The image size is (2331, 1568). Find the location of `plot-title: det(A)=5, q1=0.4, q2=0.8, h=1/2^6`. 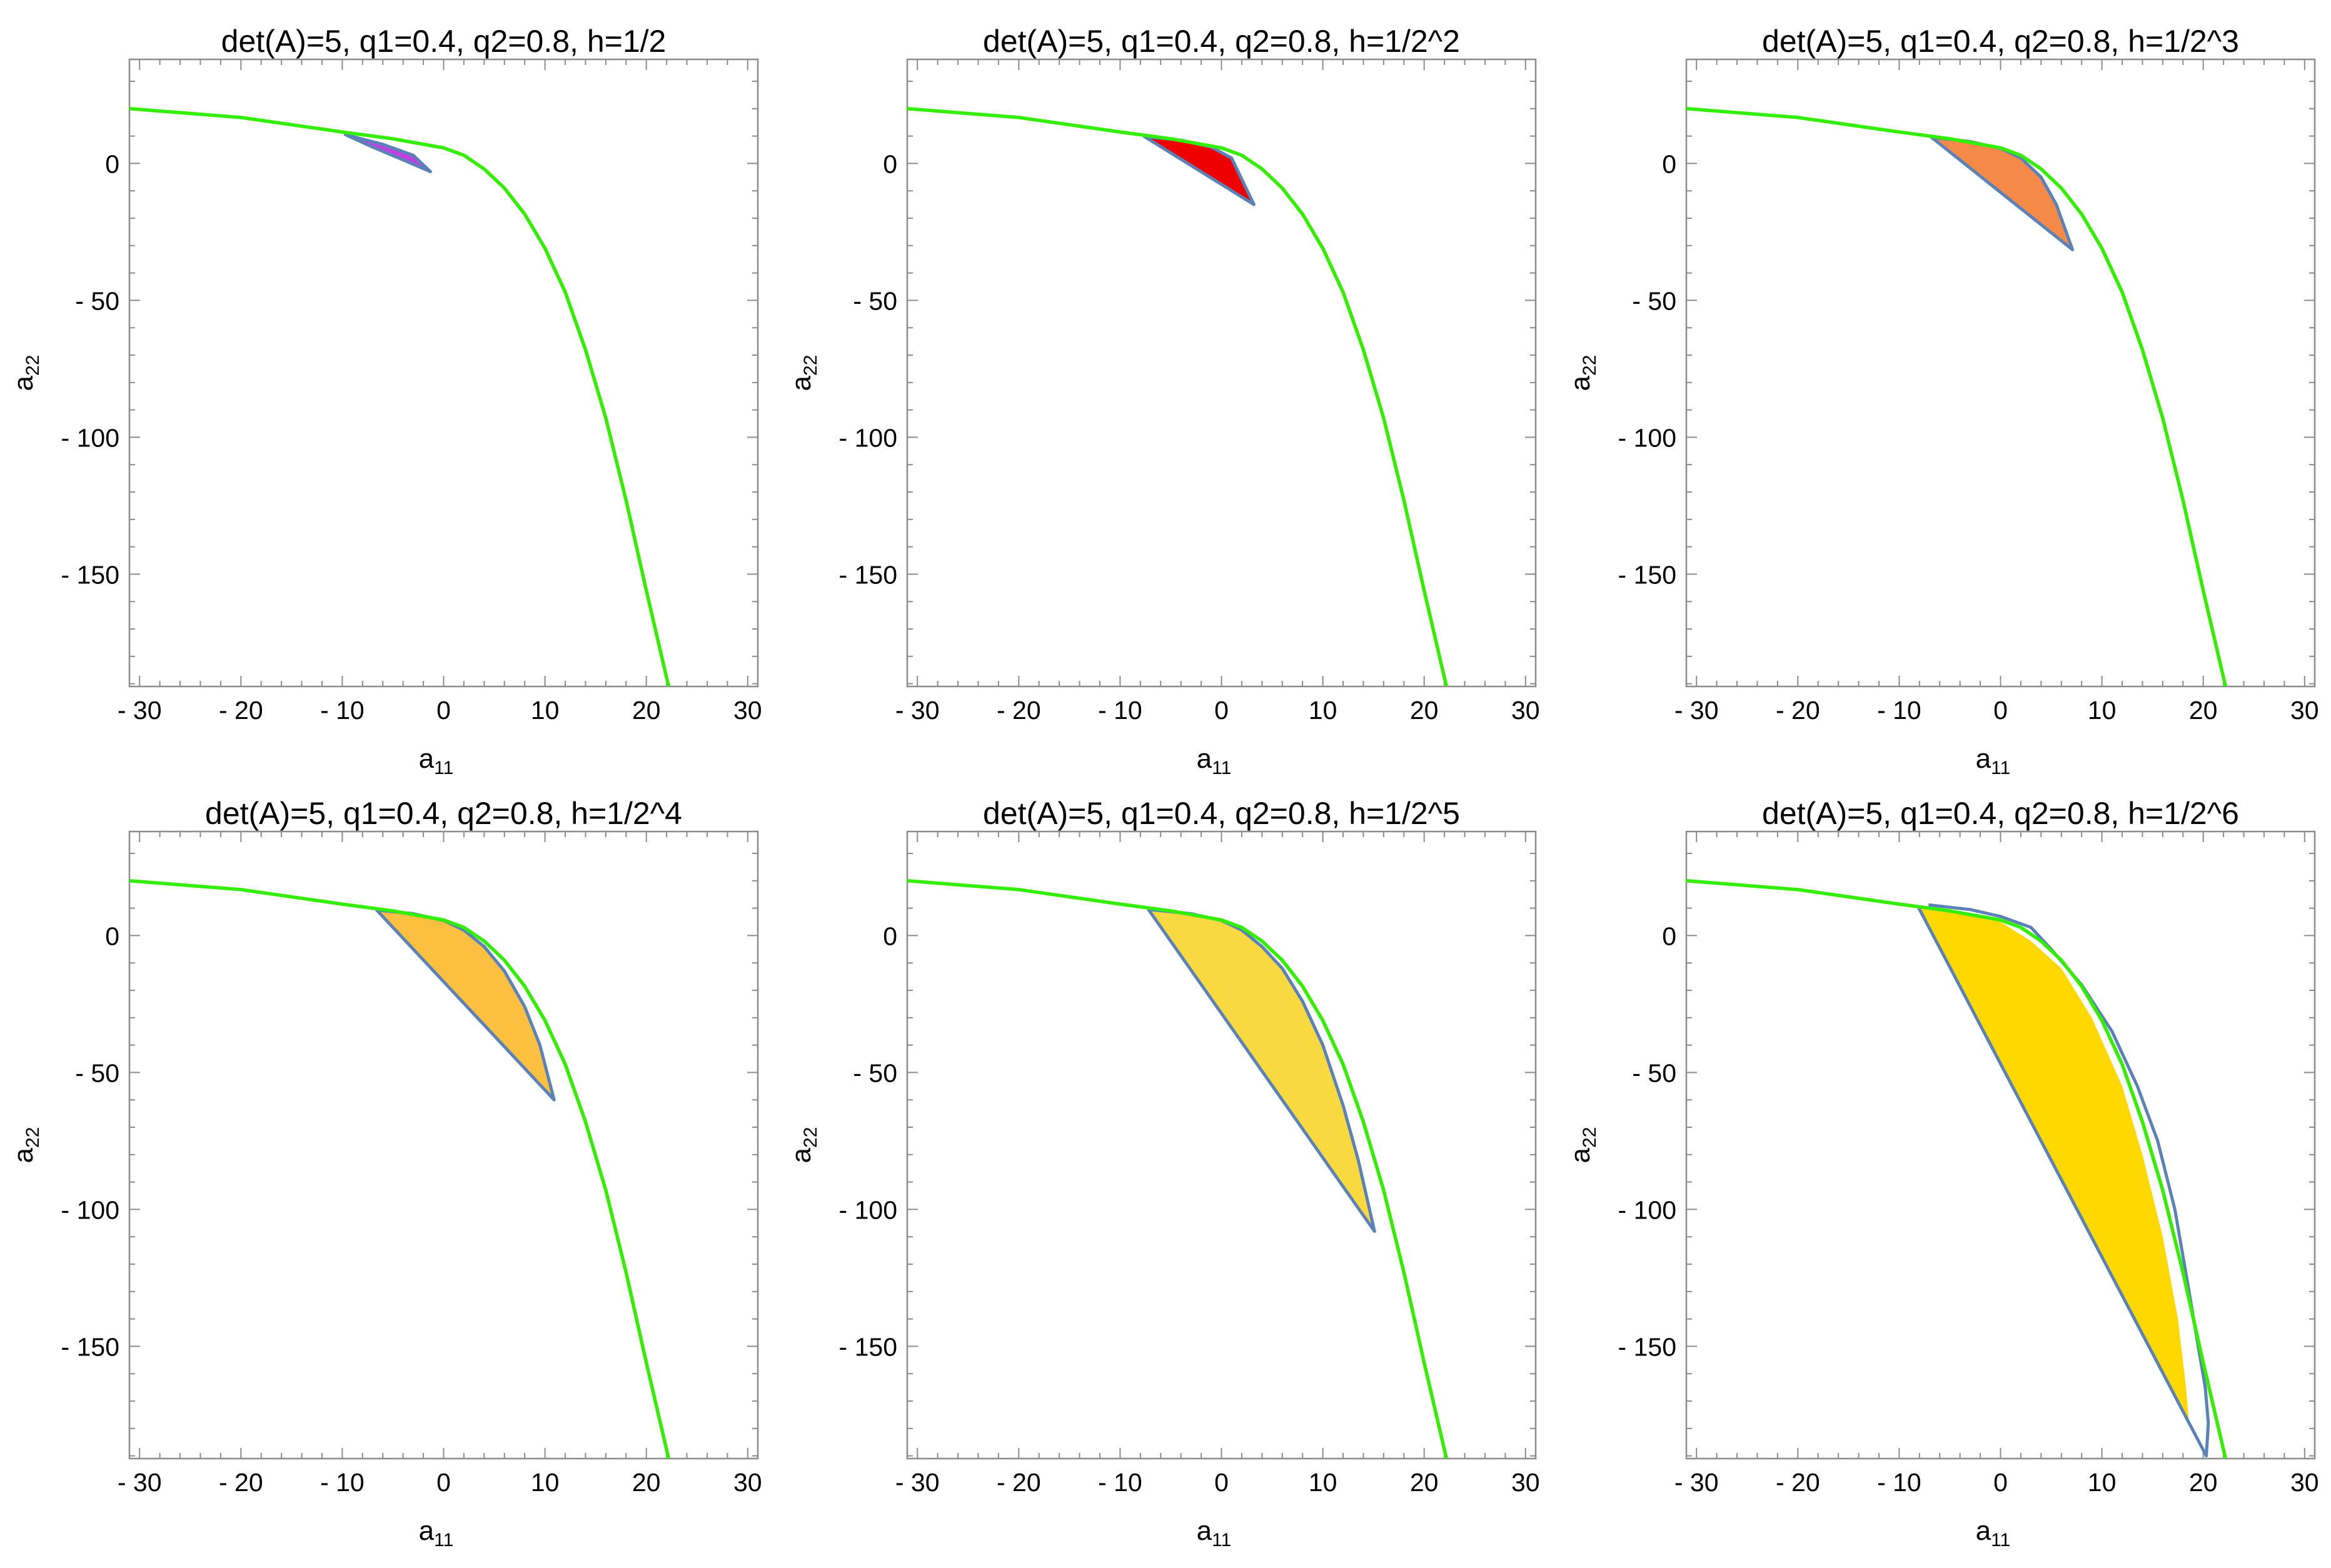

plot-title: det(A)=5, q1=0.4, q2=0.8, h=1/2^6 is located at coordinates (2000, 813).